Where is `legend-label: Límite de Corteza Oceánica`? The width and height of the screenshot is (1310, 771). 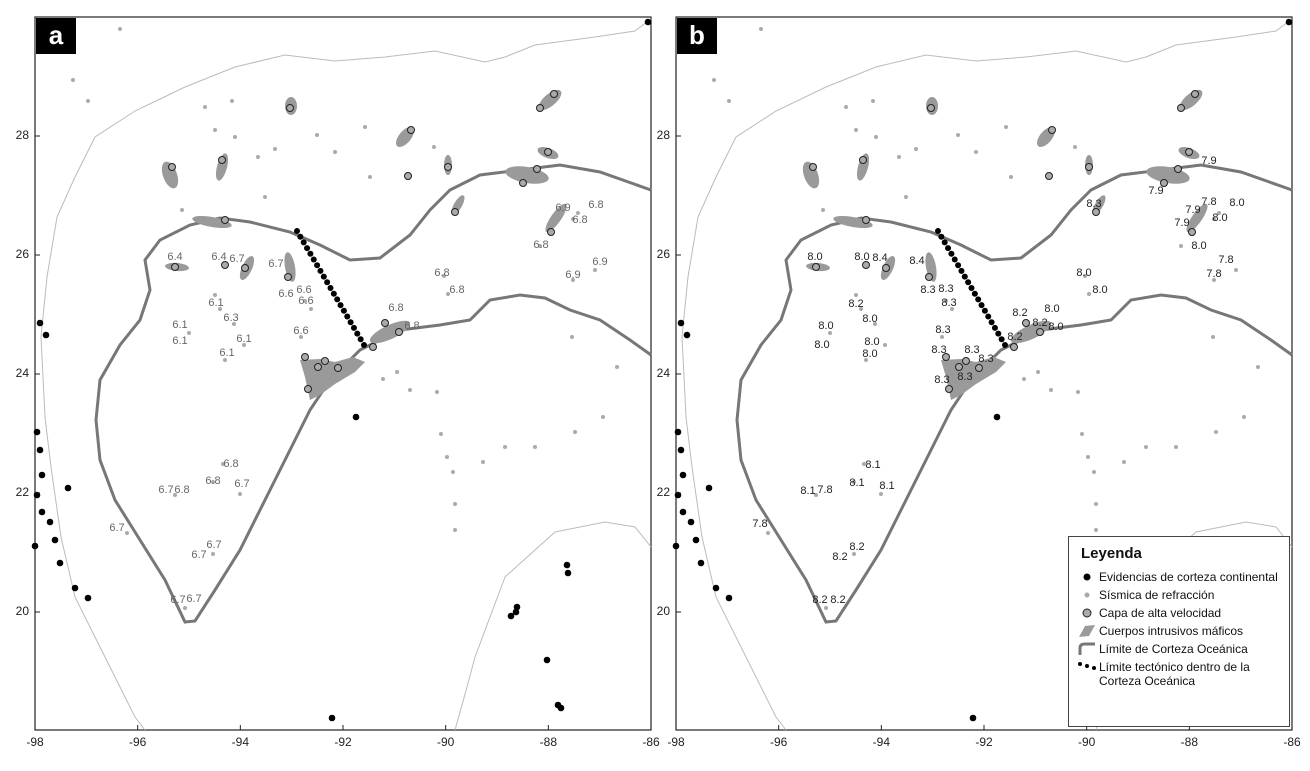
legend-label: Límite de Corteza Oceánica is located at coordinates (1173, 649).